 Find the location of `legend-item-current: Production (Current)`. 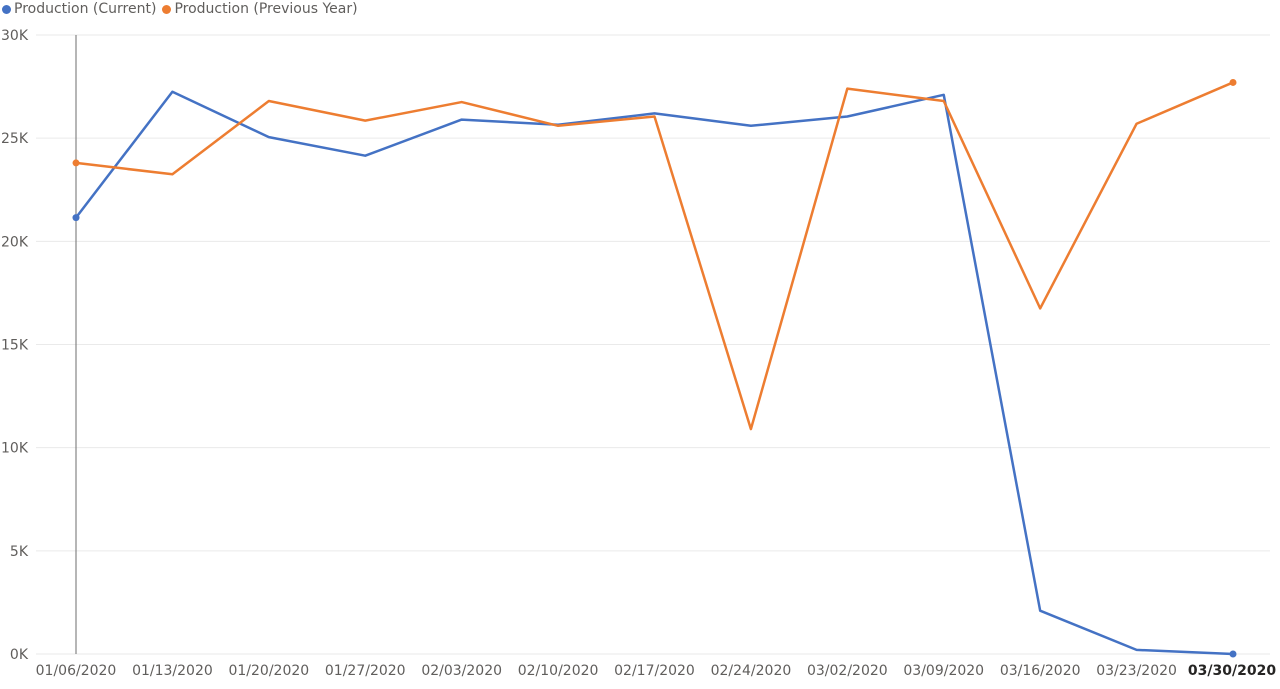

legend-item-current: Production (Current) is located at coordinates (79, 9).